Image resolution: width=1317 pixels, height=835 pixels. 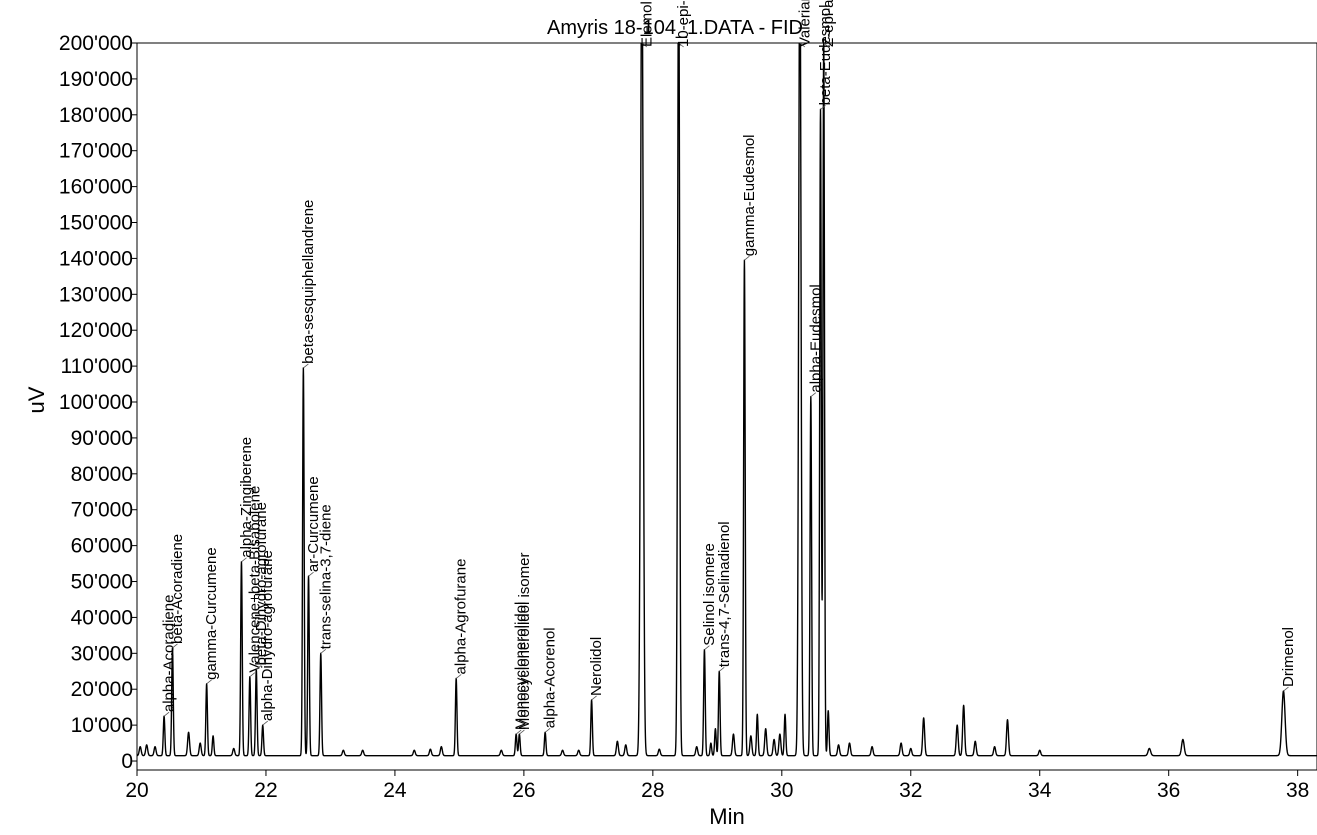 What do you see at coordinates (96, 187) in the screenshot?
I see `y-tick-label: 160'000` at bounding box center [96, 187].